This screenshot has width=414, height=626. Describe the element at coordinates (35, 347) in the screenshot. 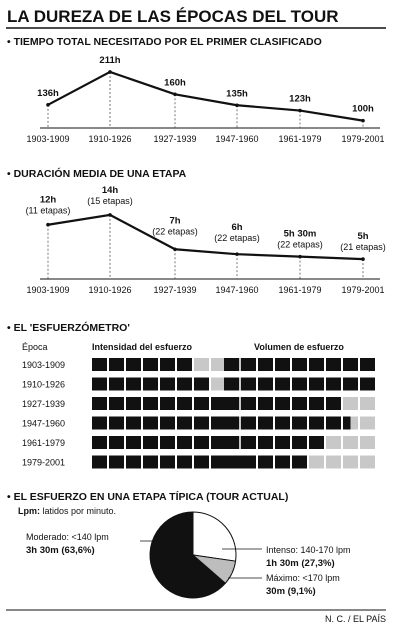

I see `epoca-header: Época` at that location.